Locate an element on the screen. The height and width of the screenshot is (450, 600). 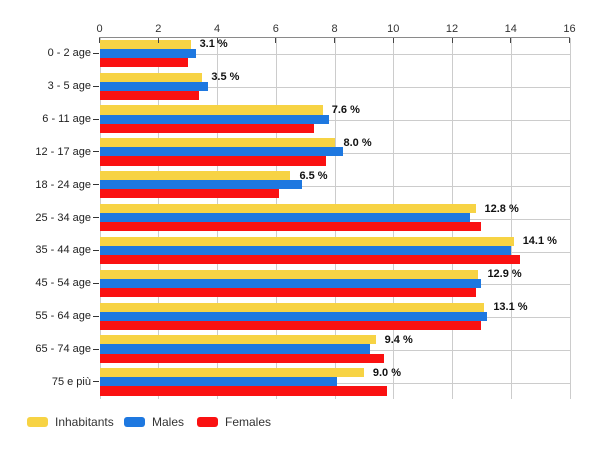
category-label: 55 - 64 age is located at coordinates (63, 316).